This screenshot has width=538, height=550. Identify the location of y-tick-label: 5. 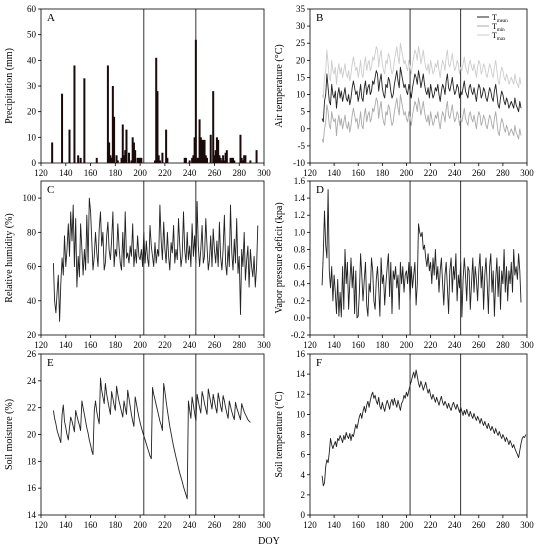
(303, 112).